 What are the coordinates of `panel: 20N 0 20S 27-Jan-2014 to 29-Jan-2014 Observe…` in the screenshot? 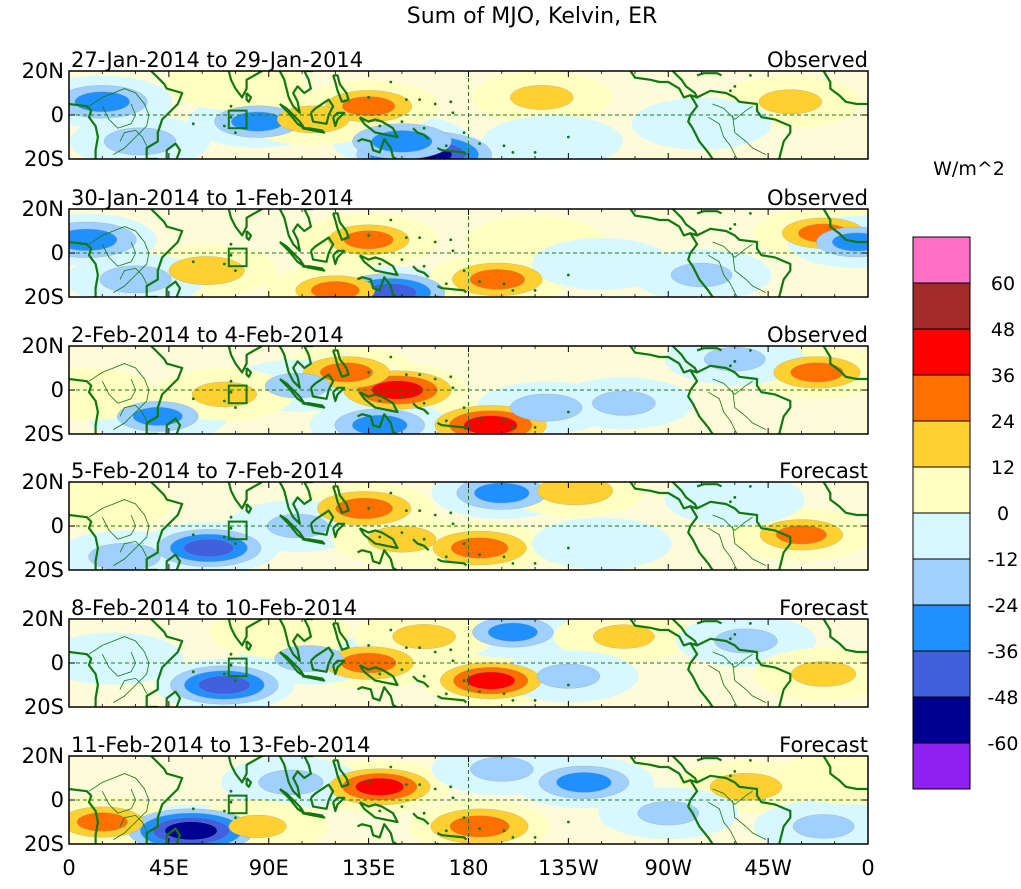 It's located at (445, 109).